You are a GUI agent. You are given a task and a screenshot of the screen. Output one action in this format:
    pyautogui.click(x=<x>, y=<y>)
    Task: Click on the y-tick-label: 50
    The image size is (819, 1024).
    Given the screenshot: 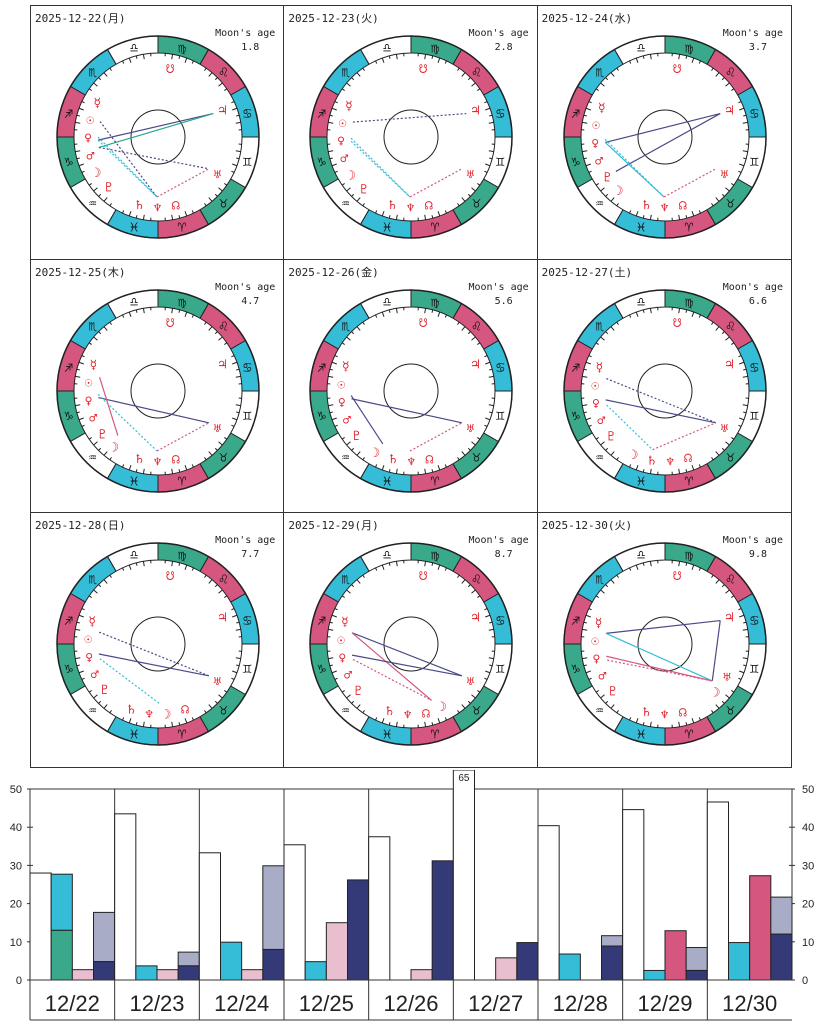 What is the action you would take?
    pyautogui.click(x=808, y=790)
    